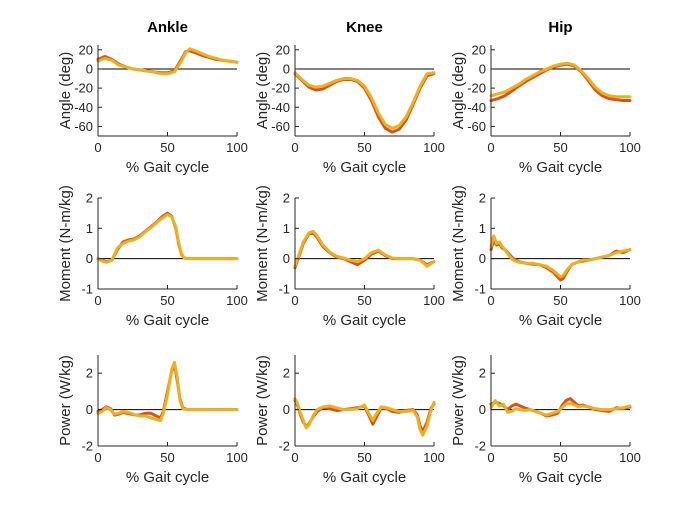 This screenshot has height=525, width=700. Describe the element at coordinates (560, 27) in the screenshot. I see `subplot-title: Hip` at that location.